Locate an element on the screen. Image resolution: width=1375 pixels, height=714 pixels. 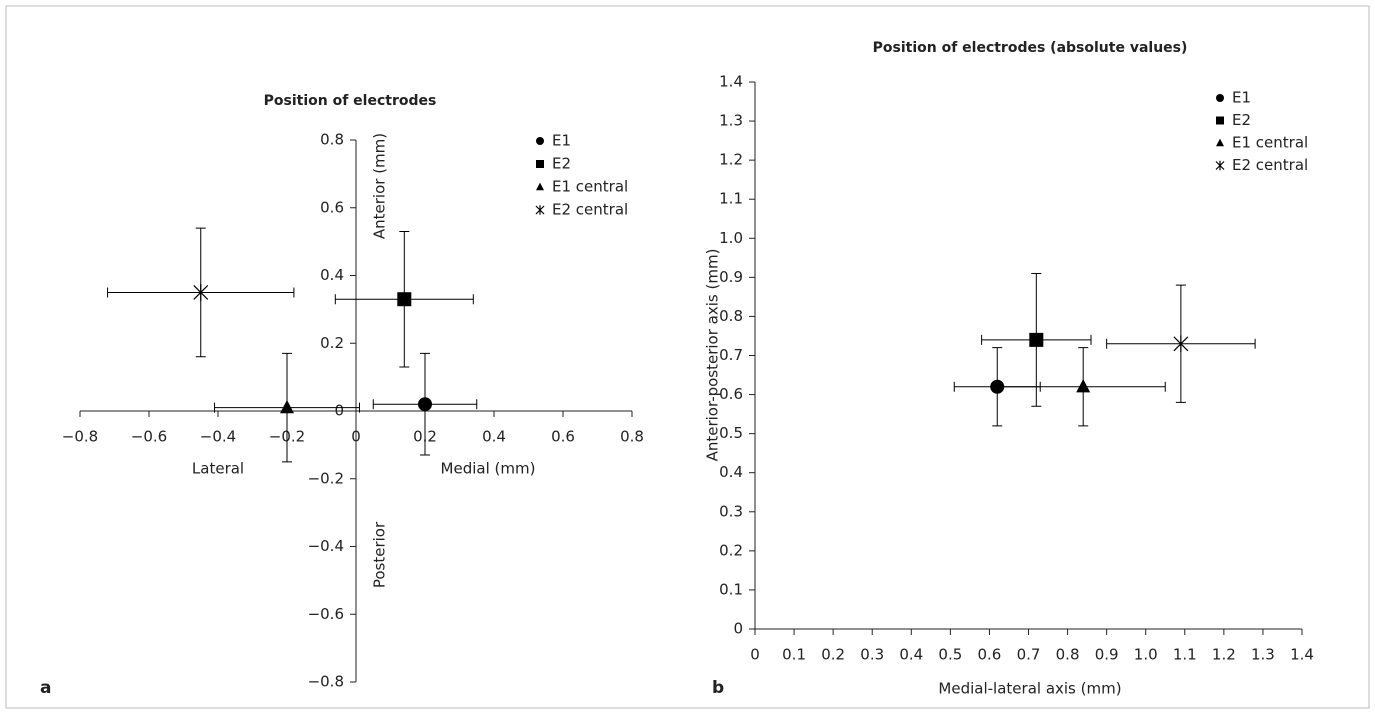
y-tick-label: −0.2 is located at coordinates (326, 478).